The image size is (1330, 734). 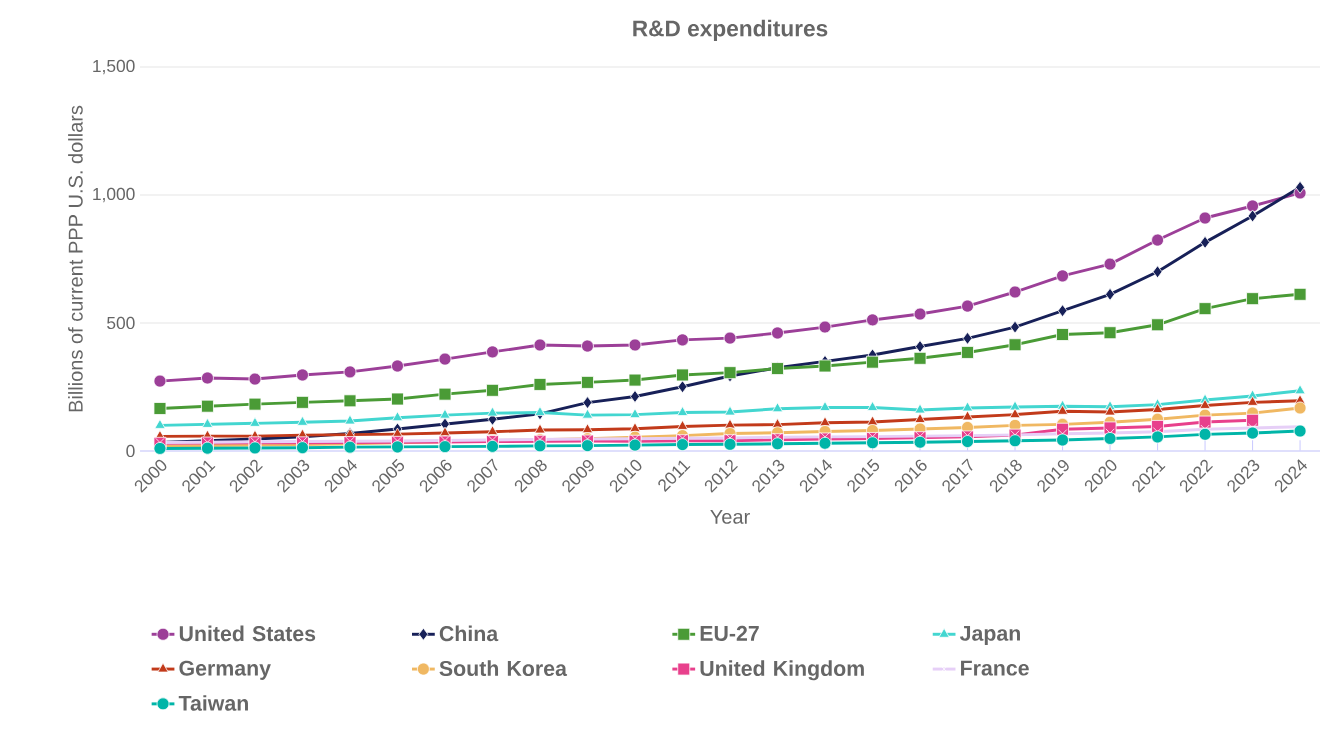 I want to click on legend-label: Taiwan, so click(x=213, y=703).